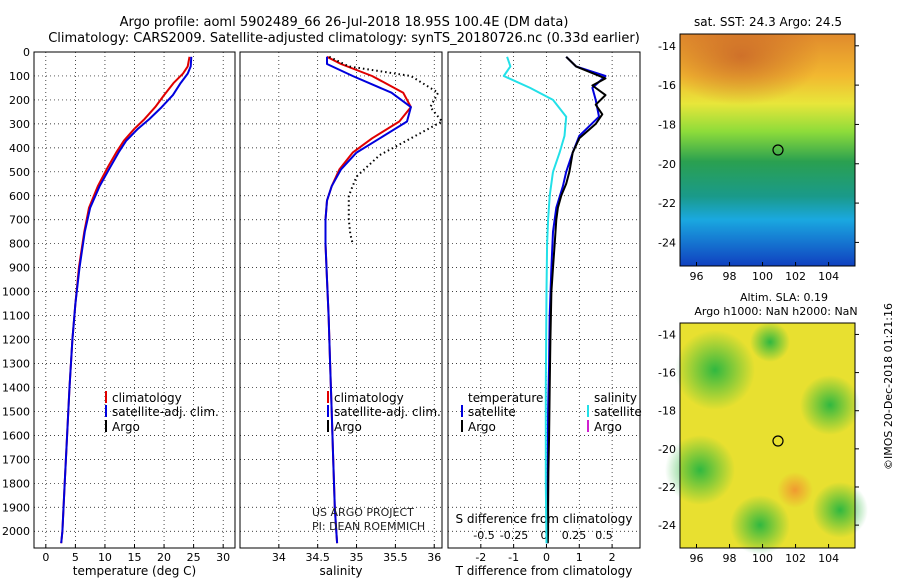  What do you see at coordinates (544, 571) in the screenshot?
I see `x-axis-label: T difference from climatology` at bounding box center [544, 571].